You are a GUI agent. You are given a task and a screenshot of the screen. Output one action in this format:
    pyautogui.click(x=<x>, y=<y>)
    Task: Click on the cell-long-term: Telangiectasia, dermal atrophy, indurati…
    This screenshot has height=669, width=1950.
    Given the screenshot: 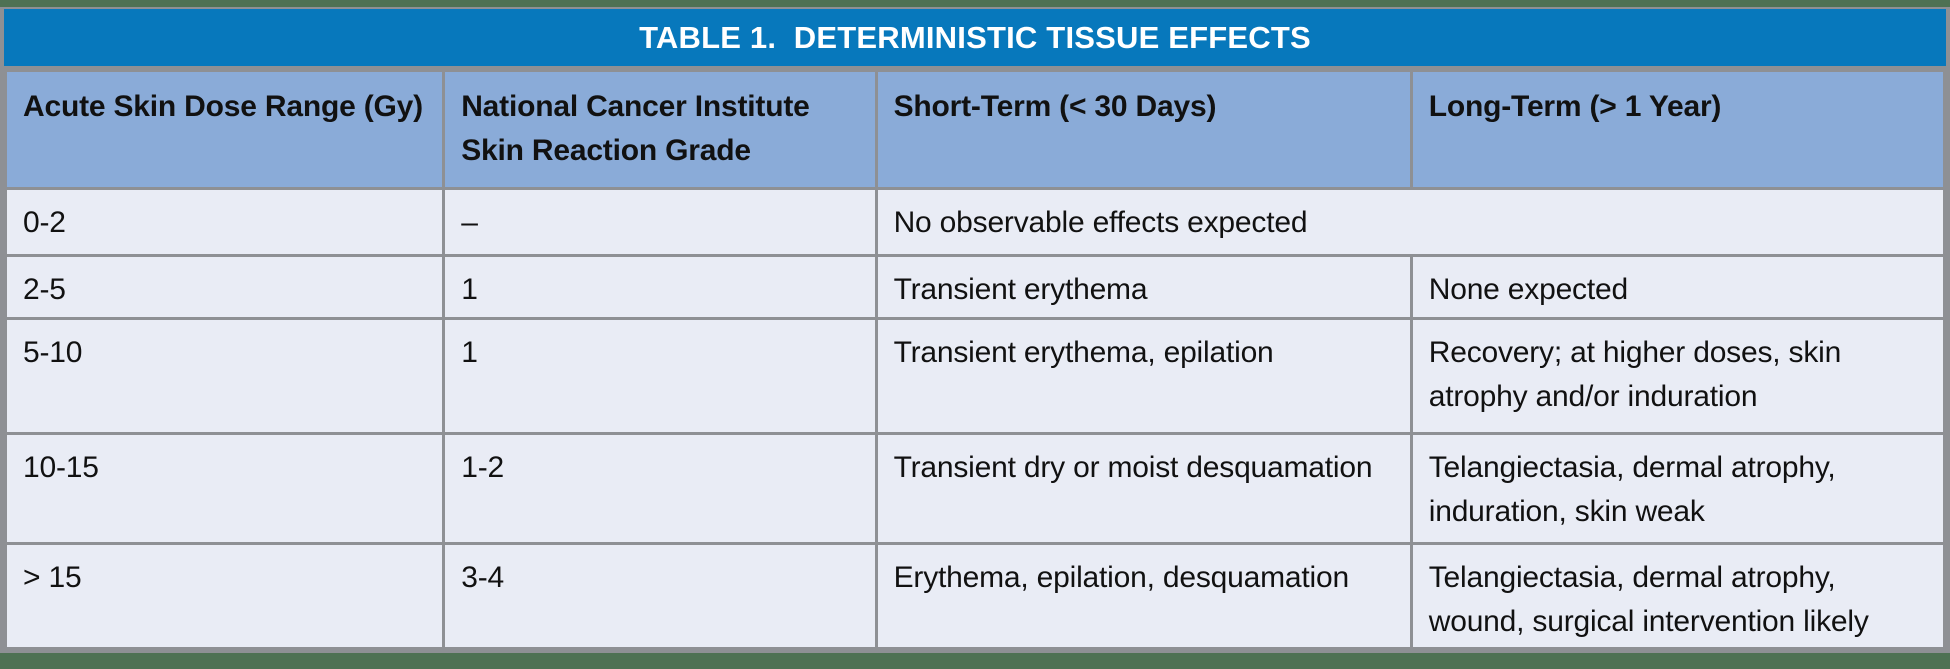 What is the action you would take?
    pyautogui.click(x=1678, y=489)
    